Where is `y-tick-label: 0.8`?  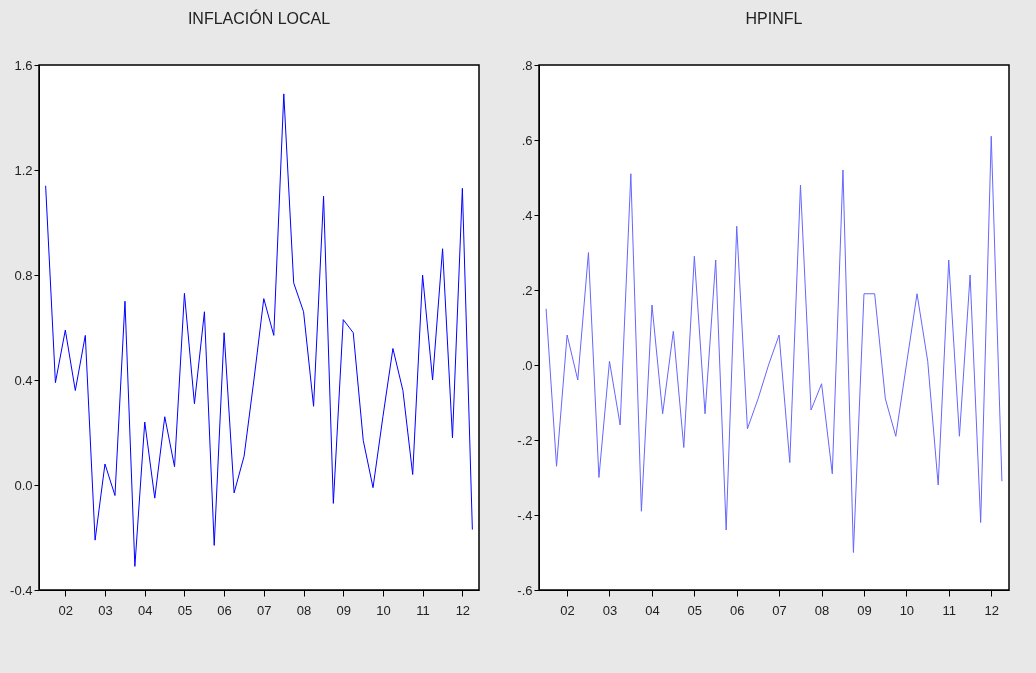 y-tick-label: 0.8 is located at coordinates (23, 275).